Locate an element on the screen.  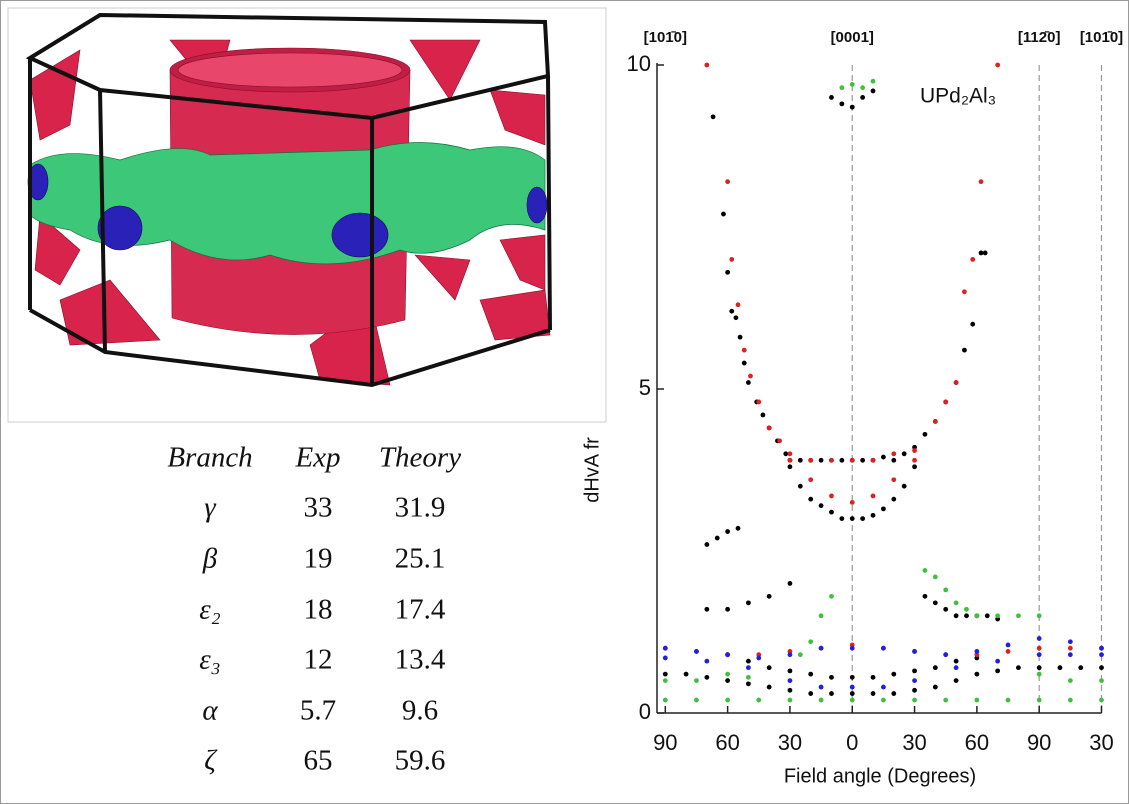
x-tick-label: 60 is located at coordinates (727, 742).